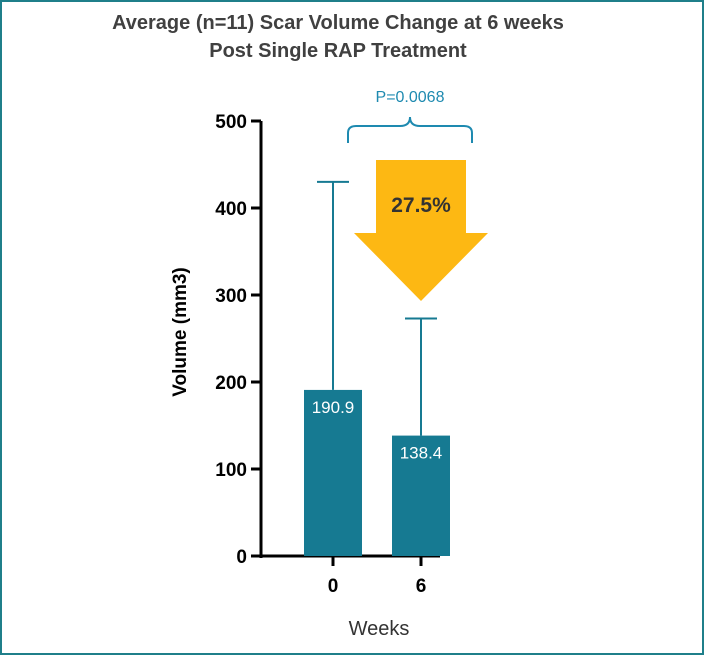 The image size is (704, 655). Describe the element at coordinates (410, 129) in the screenshot. I see `significance-bracket` at that location.